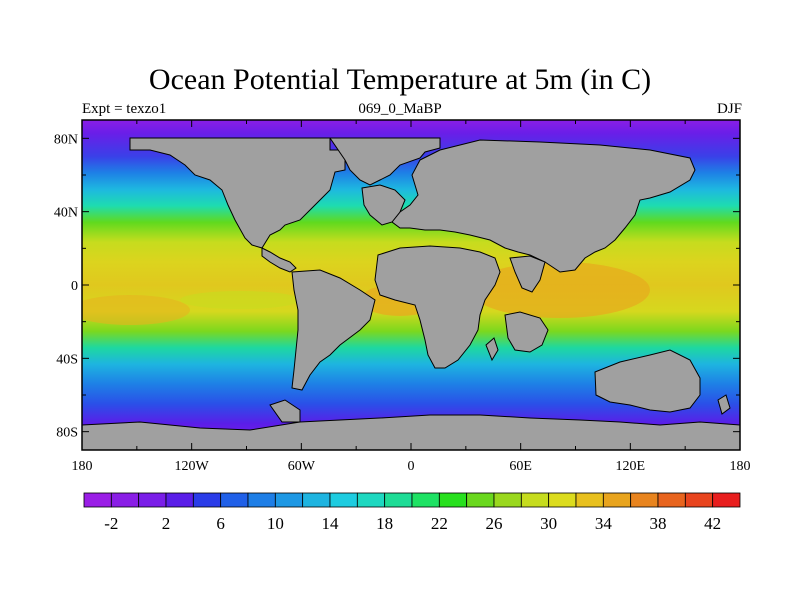 The image size is (800, 600). Describe the element at coordinates (400, 109) in the screenshot. I see `time-label: 069_0_MaBP` at that location.